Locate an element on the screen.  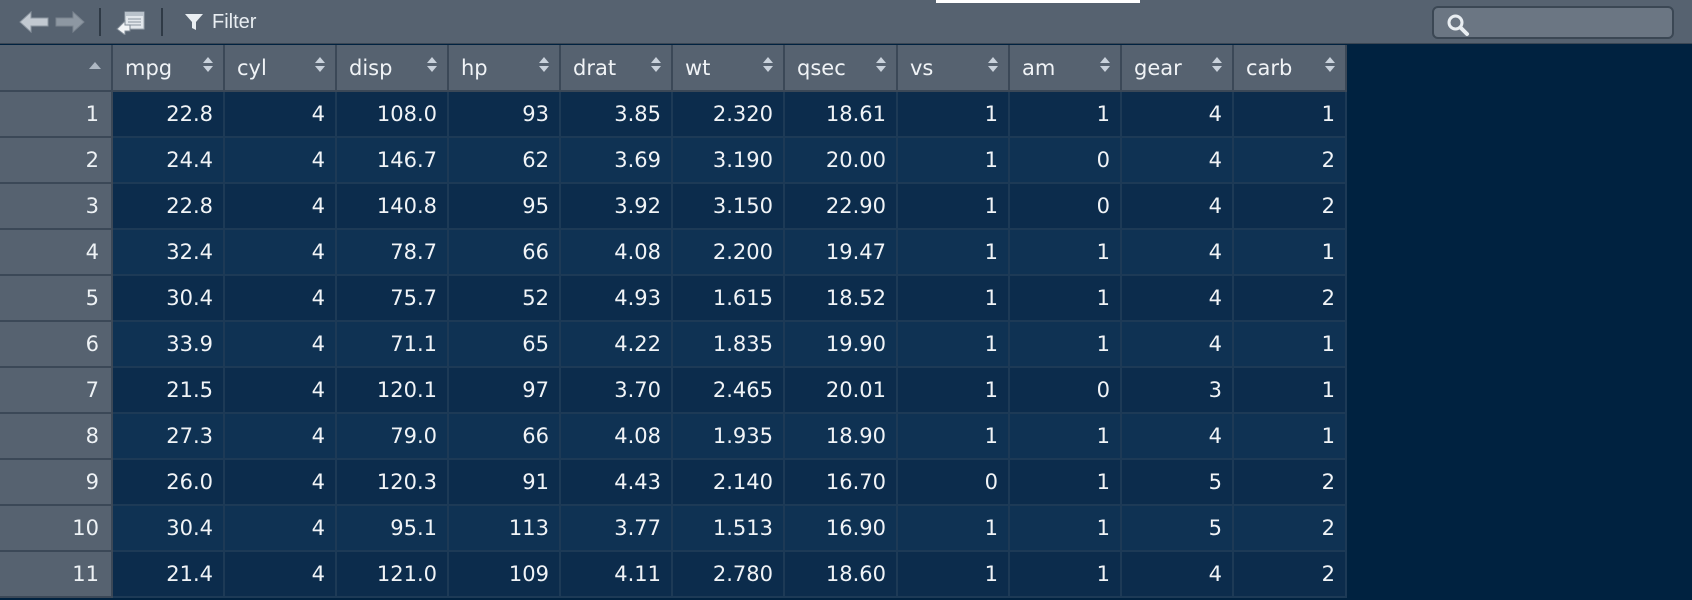
table-cell-mpg: 32.4 is located at coordinates (168, 252).